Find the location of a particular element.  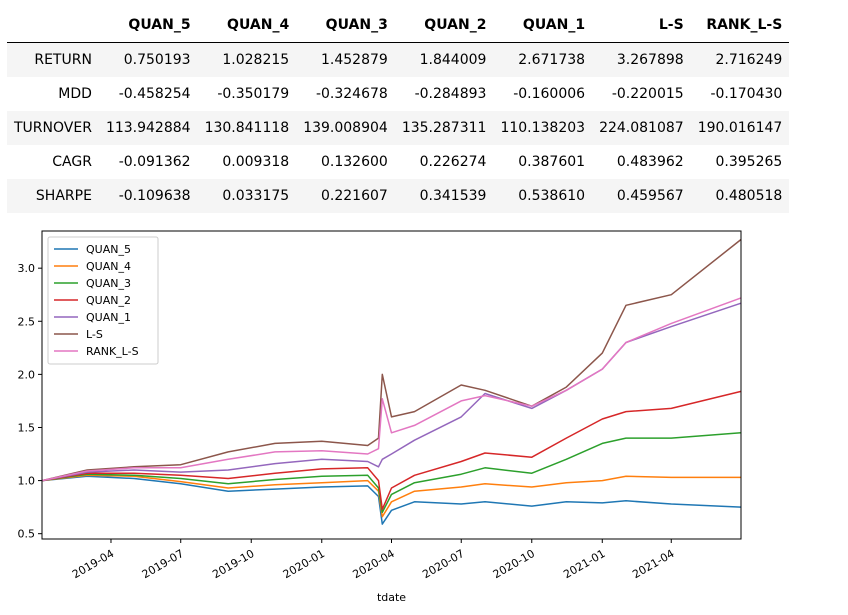

table-cell: 0.226274 is located at coordinates (453, 162).